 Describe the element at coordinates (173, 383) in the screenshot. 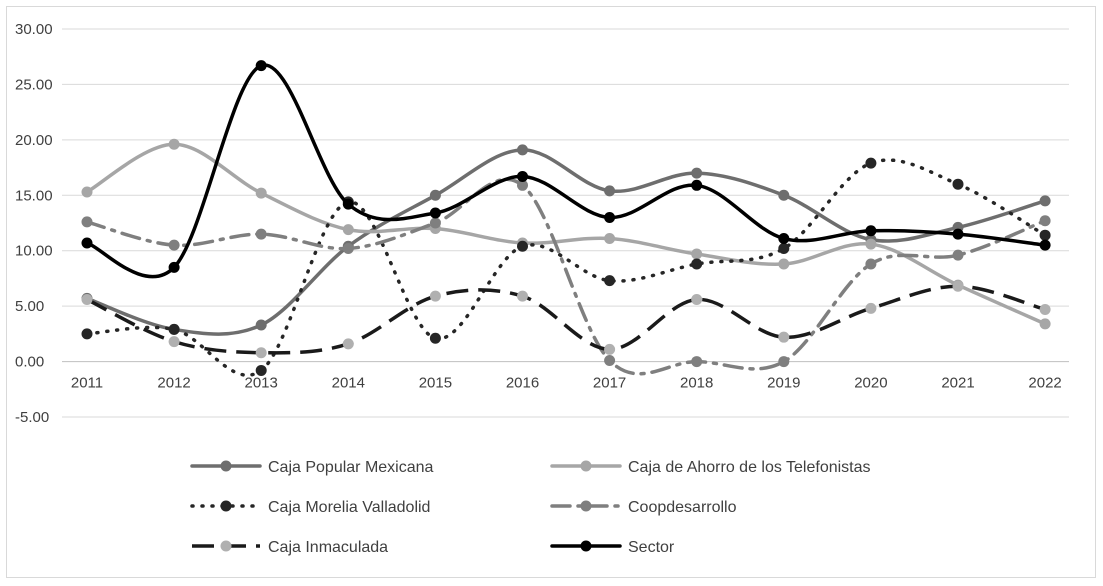

I see `x-tick-label: 2012` at that location.